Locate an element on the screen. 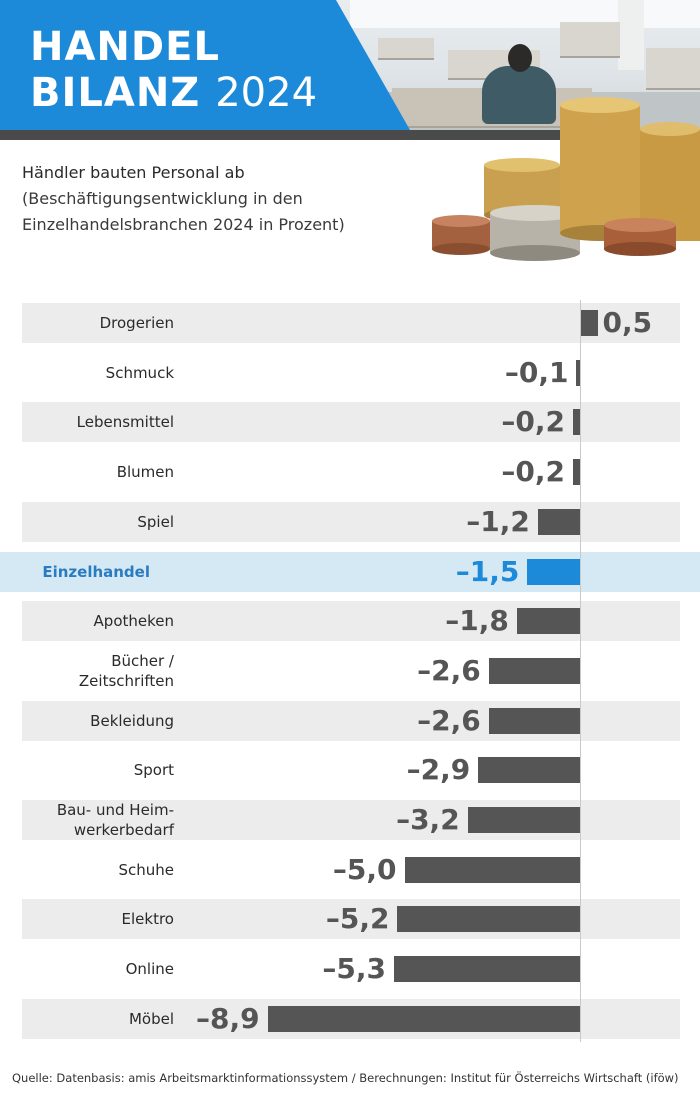  category-label: Sport is located at coordinates (94, 770).